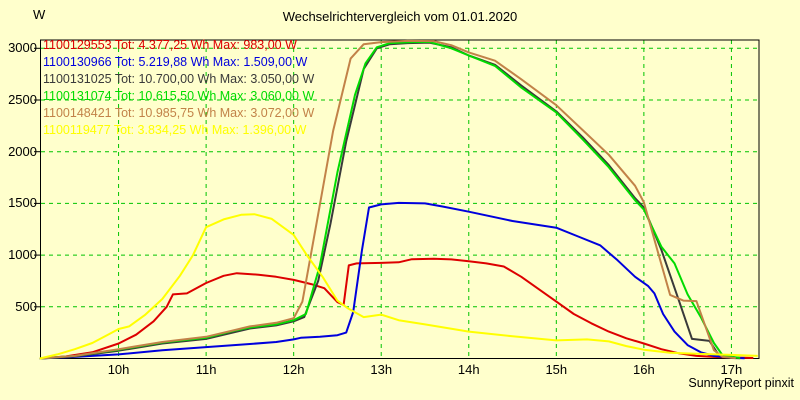 The image size is (800, 400). What do you see at coordinates (206, 369) in the screenshot?
I see `x-tick-label-11h: 11h` at bounding box center [206, 369].